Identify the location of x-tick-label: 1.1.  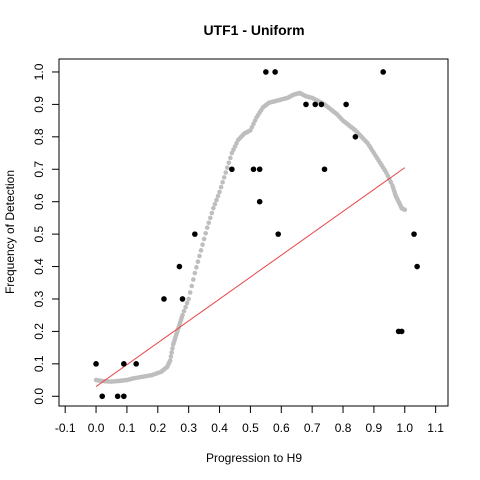
(435, 428).